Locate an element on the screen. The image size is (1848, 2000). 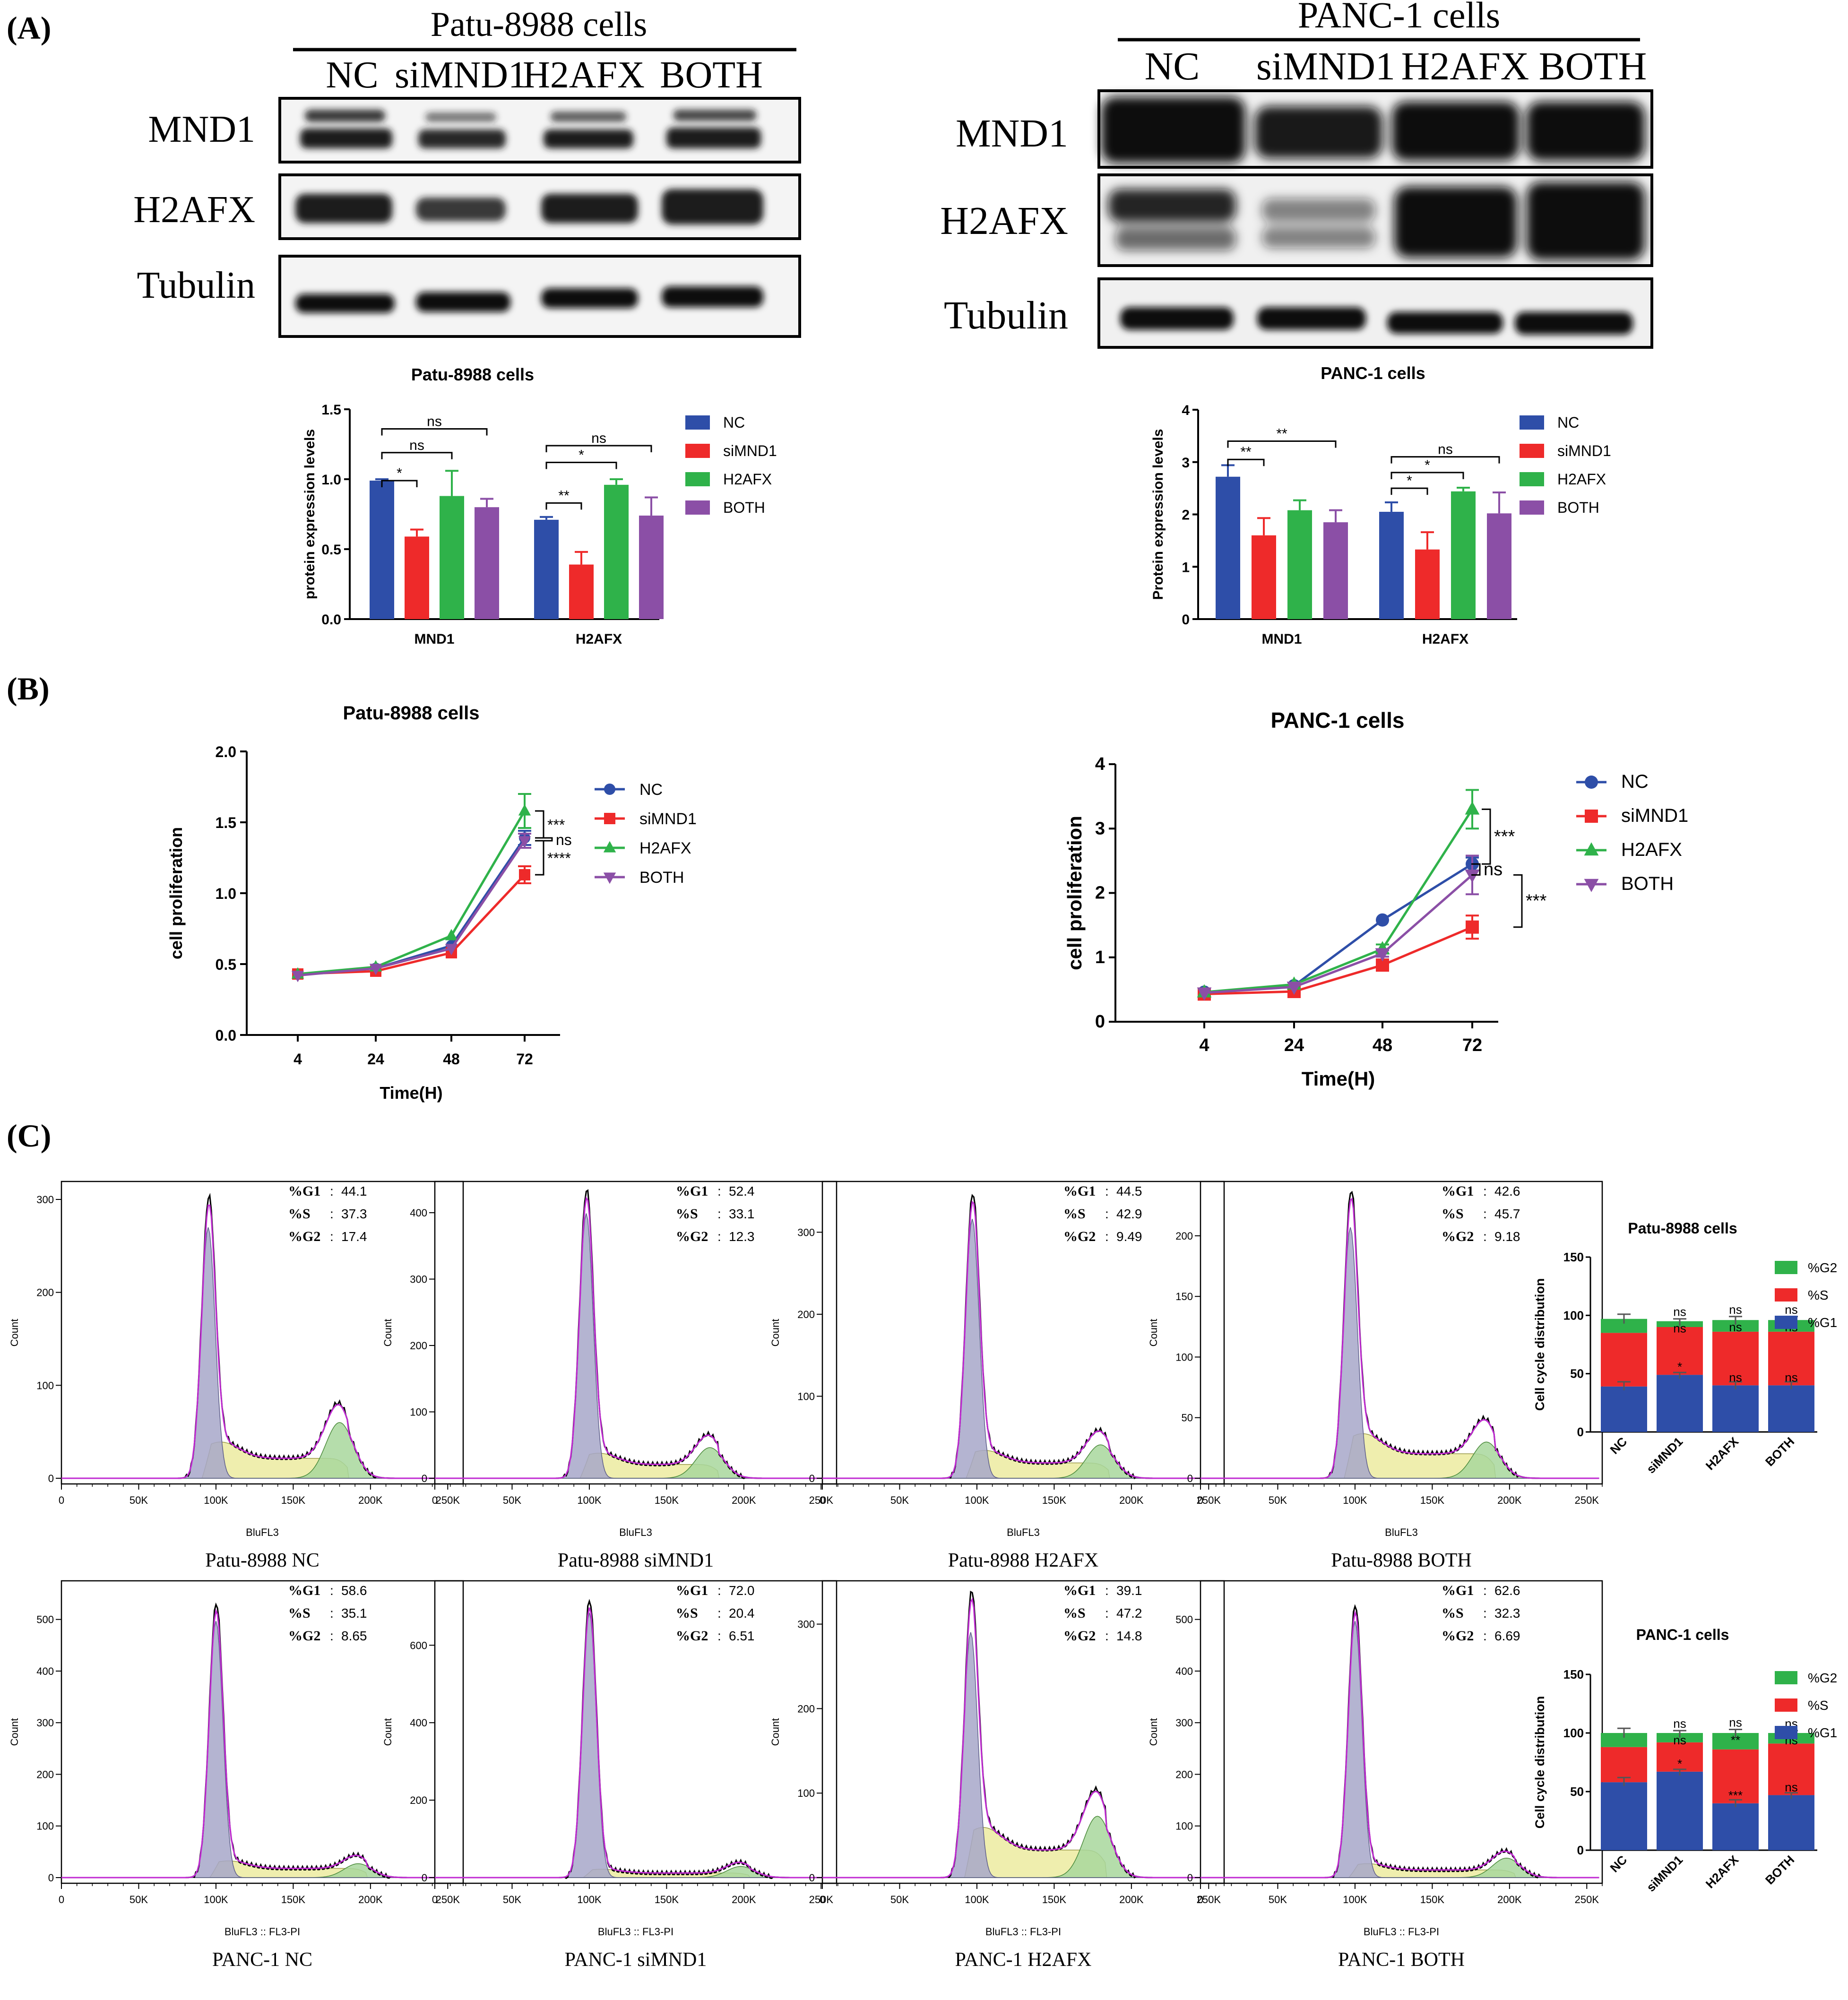
s-phase-area is located at coordinates (1021, 1853).